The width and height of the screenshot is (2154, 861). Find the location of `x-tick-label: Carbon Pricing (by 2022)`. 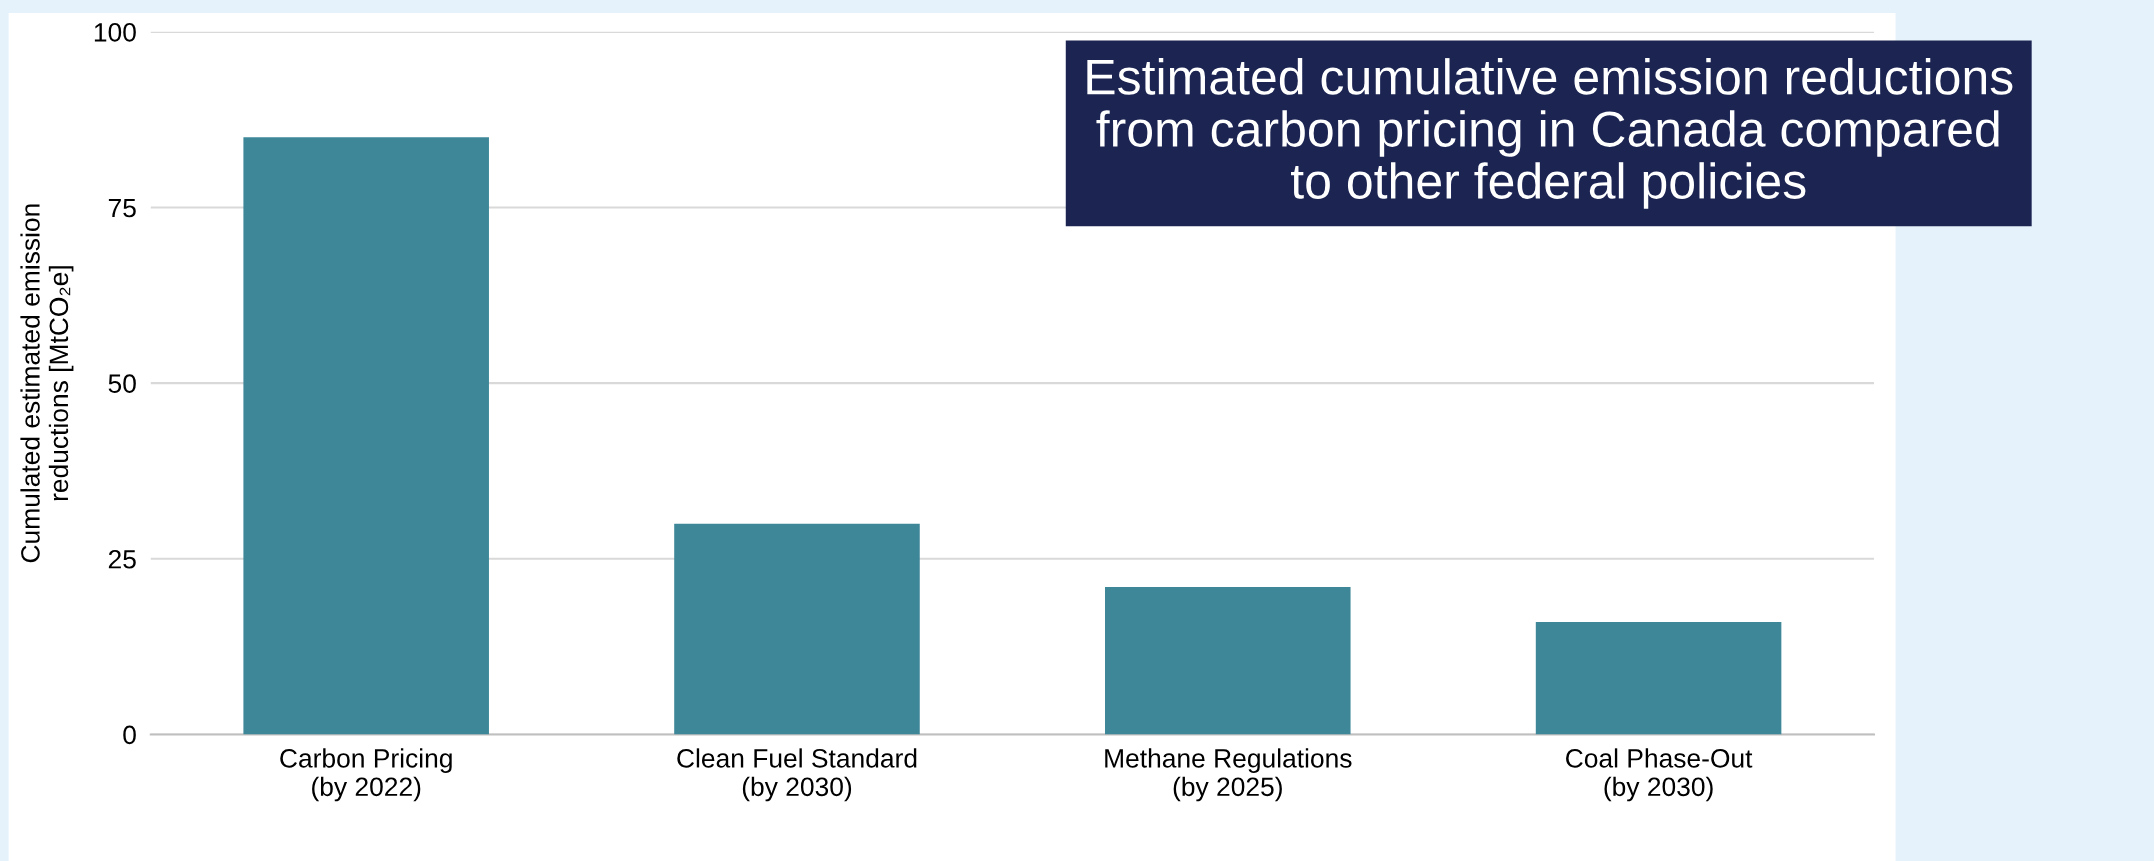

x-tick-label: Carbon Pricing (by 2022) is located at coordinates (366, 775).